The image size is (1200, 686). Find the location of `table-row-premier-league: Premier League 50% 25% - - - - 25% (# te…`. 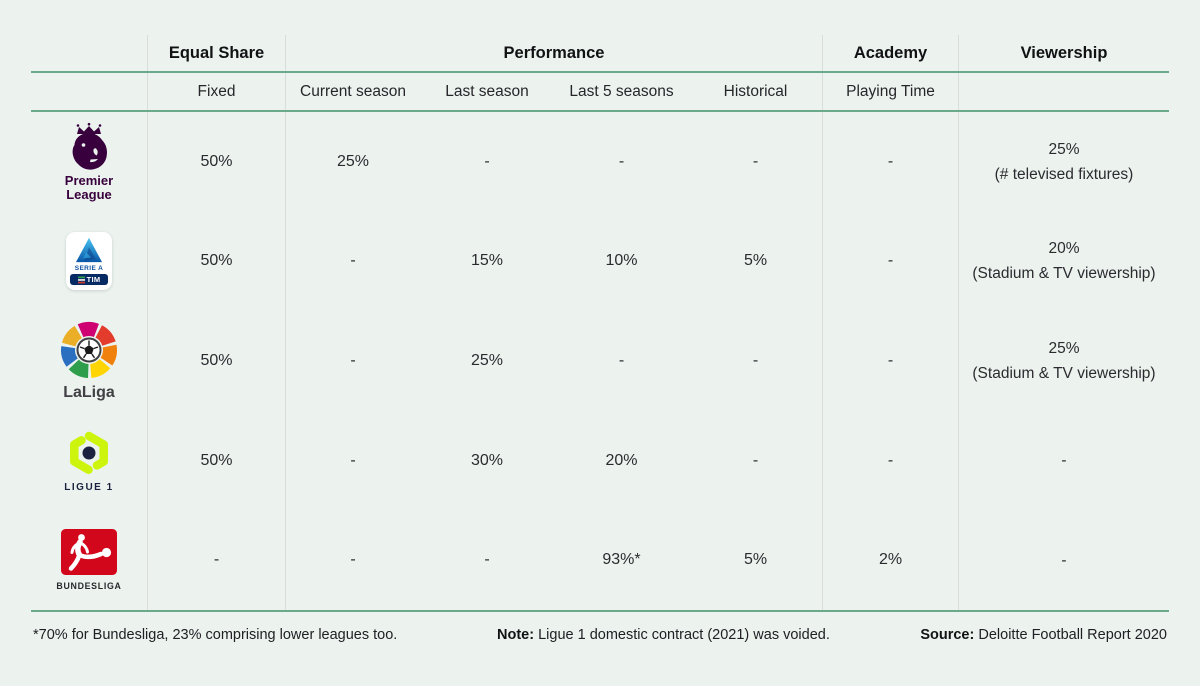

table-row-premier-league: Premier League 50% 25% - - - - 25% (# te… is located at coordinates (600, 162).